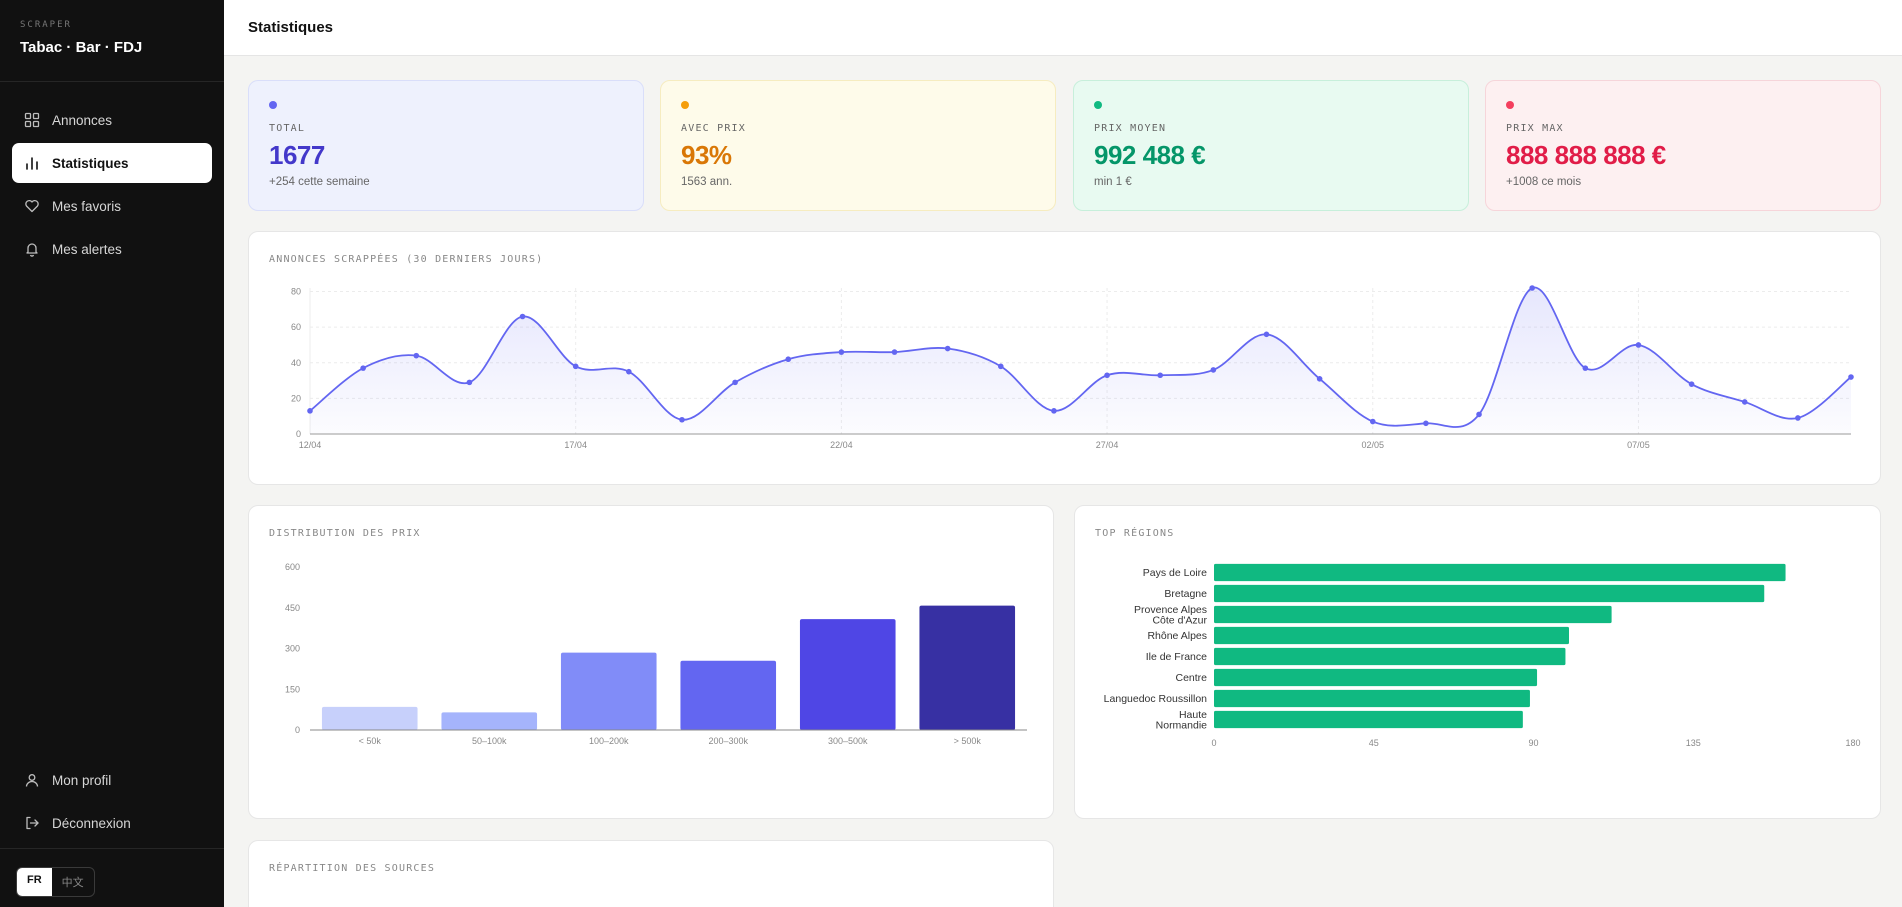 The width and height of the screenshot is (1902, 907). Describe the element at coordinates (82, 120) in the screenshot. I see `nav-label: Annonces` at that location.